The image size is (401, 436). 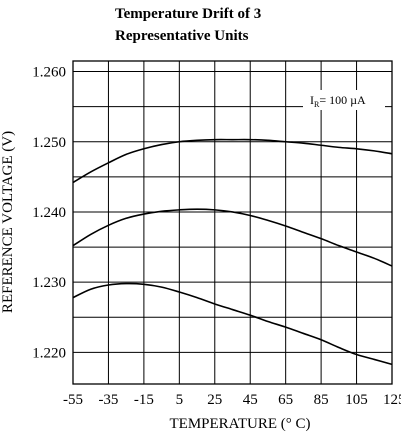 I want to click on y-tick-label: 1.250, so click(x=49, y=143).